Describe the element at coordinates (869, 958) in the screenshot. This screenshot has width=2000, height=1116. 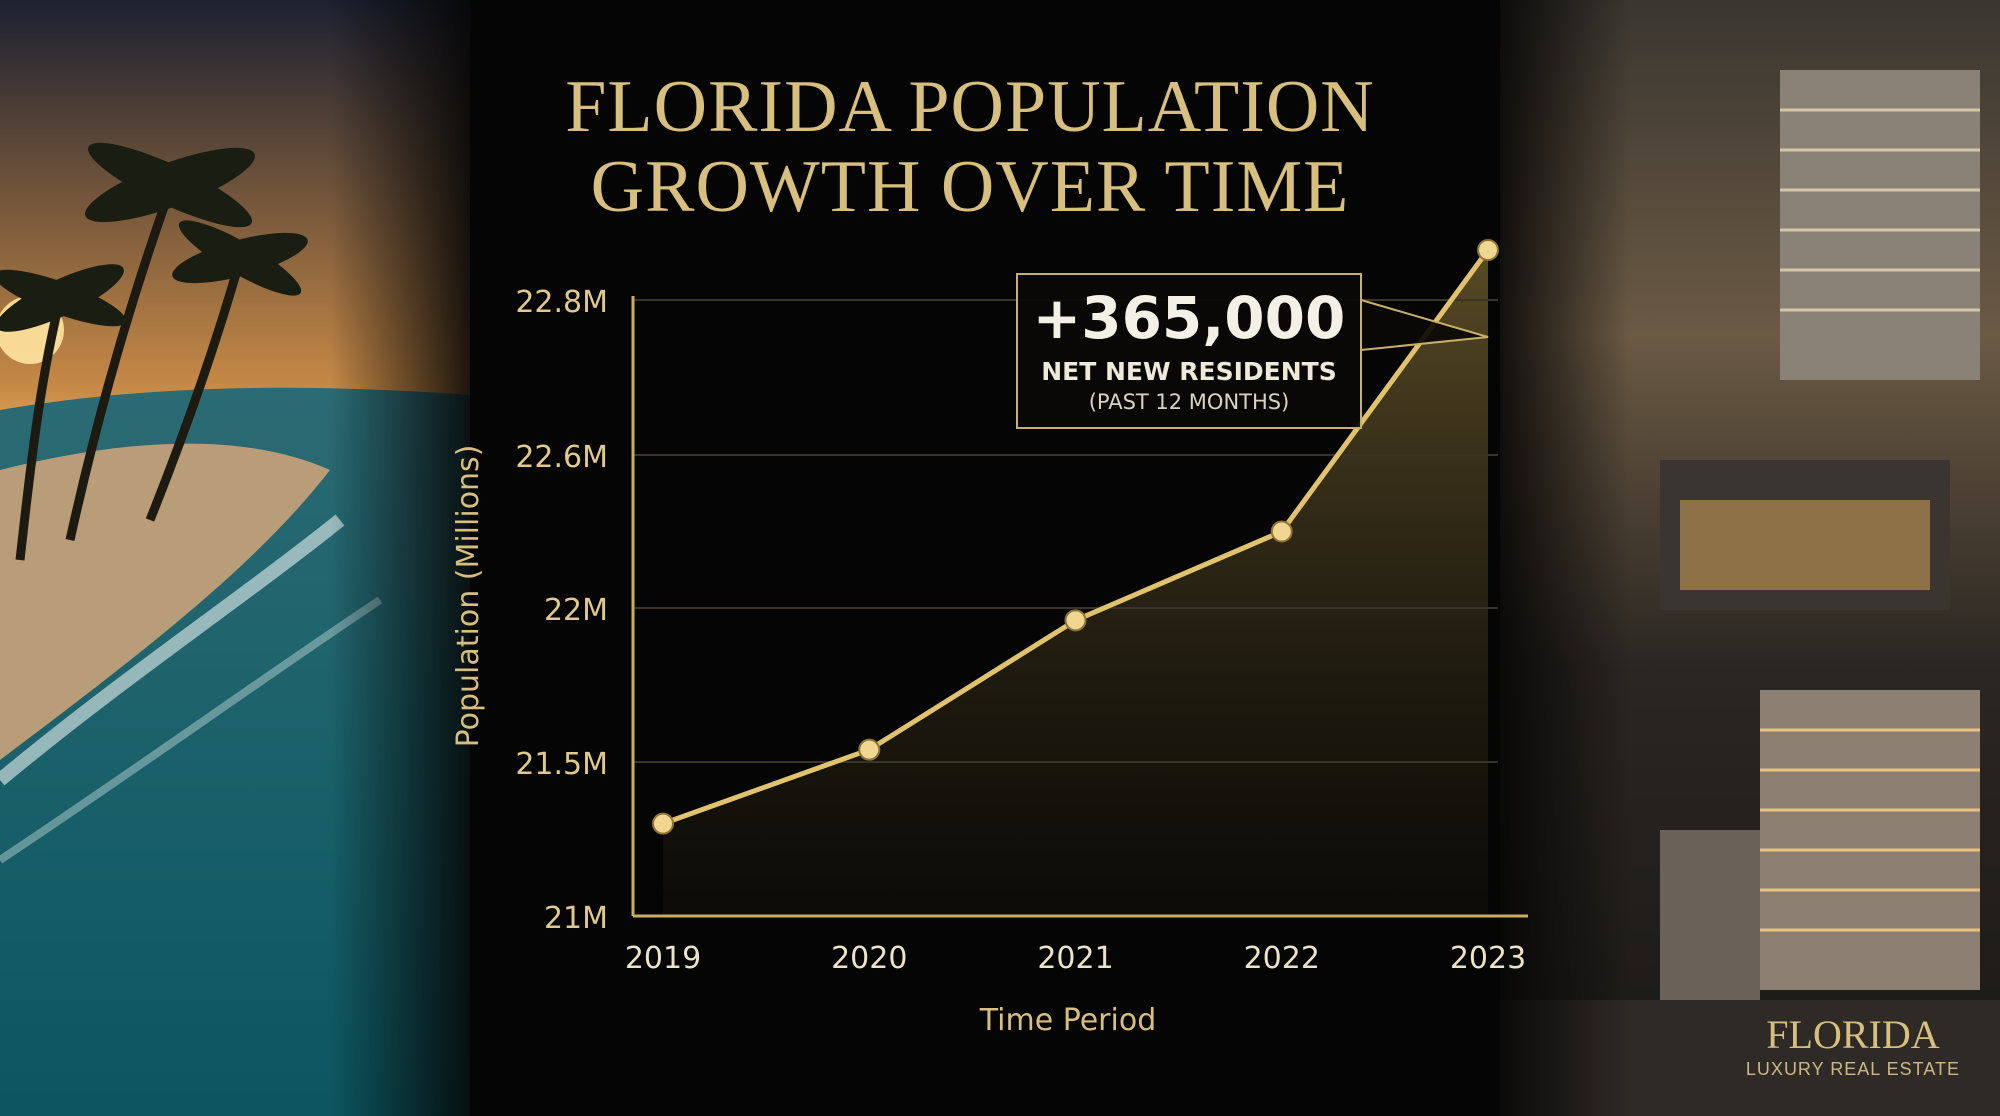
I see `x-tick-label: 2020` at that location.